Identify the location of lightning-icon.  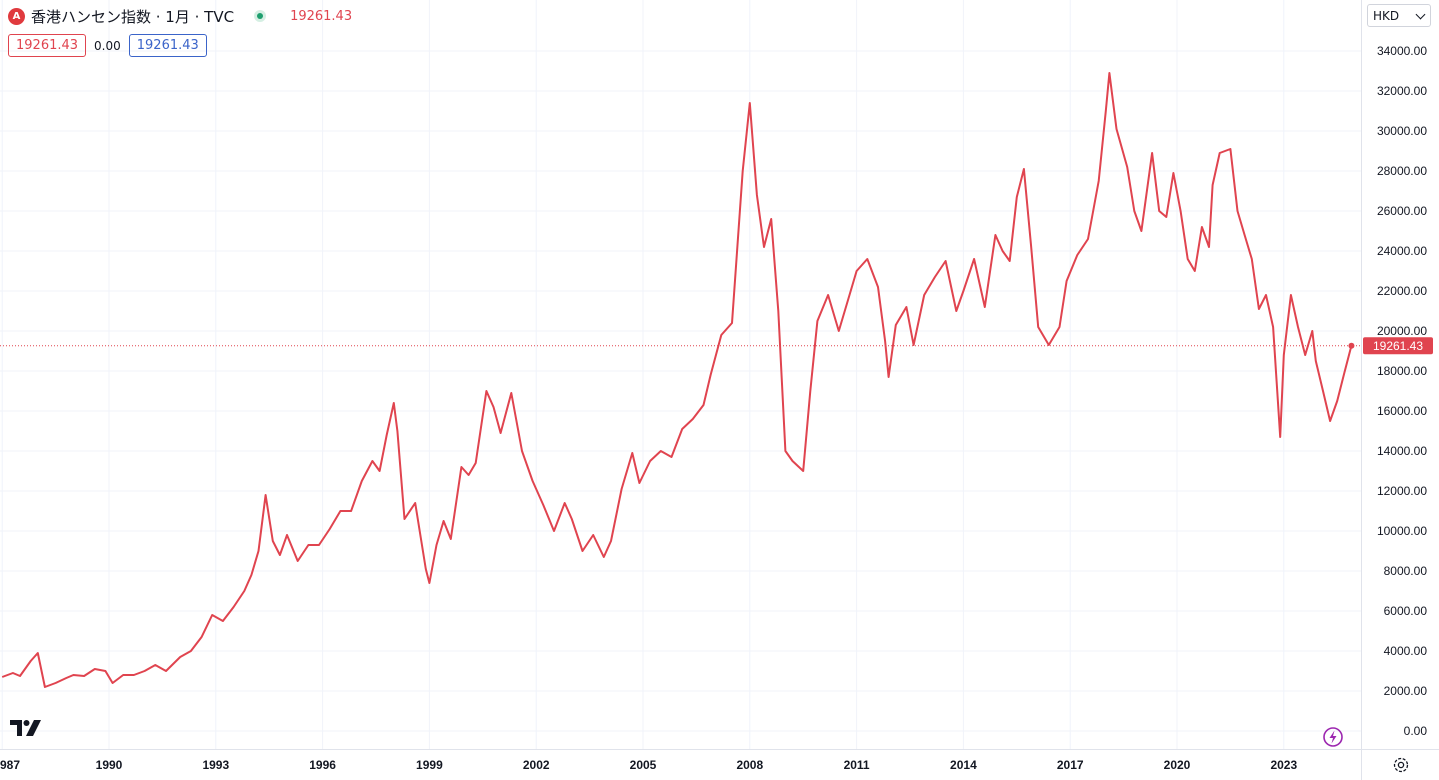
(1333, 737).